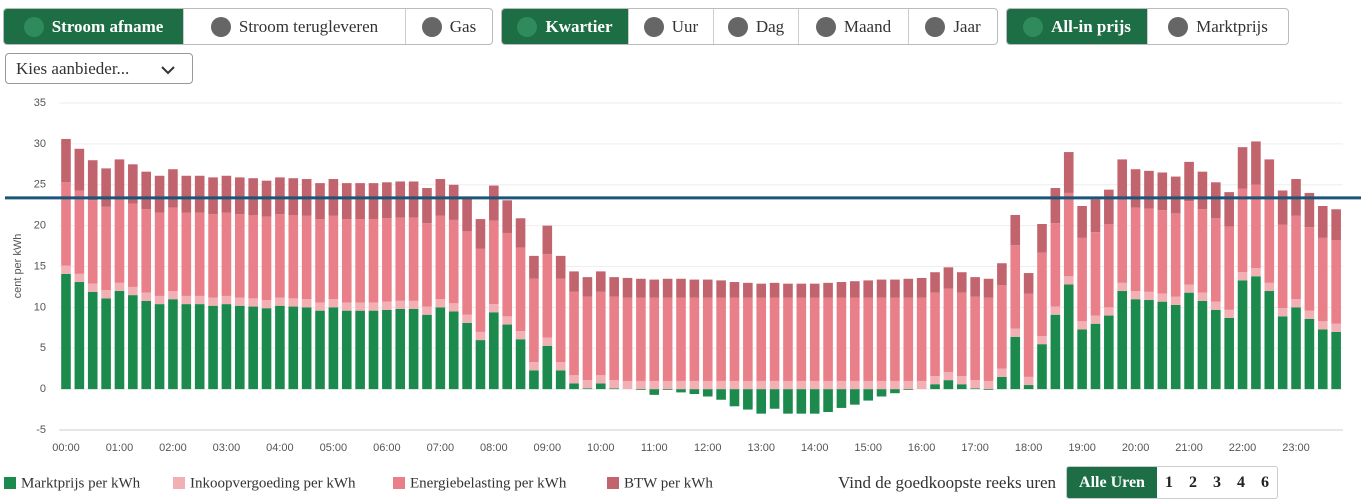  I want to click on button-label: Gas, so click(463, 26).